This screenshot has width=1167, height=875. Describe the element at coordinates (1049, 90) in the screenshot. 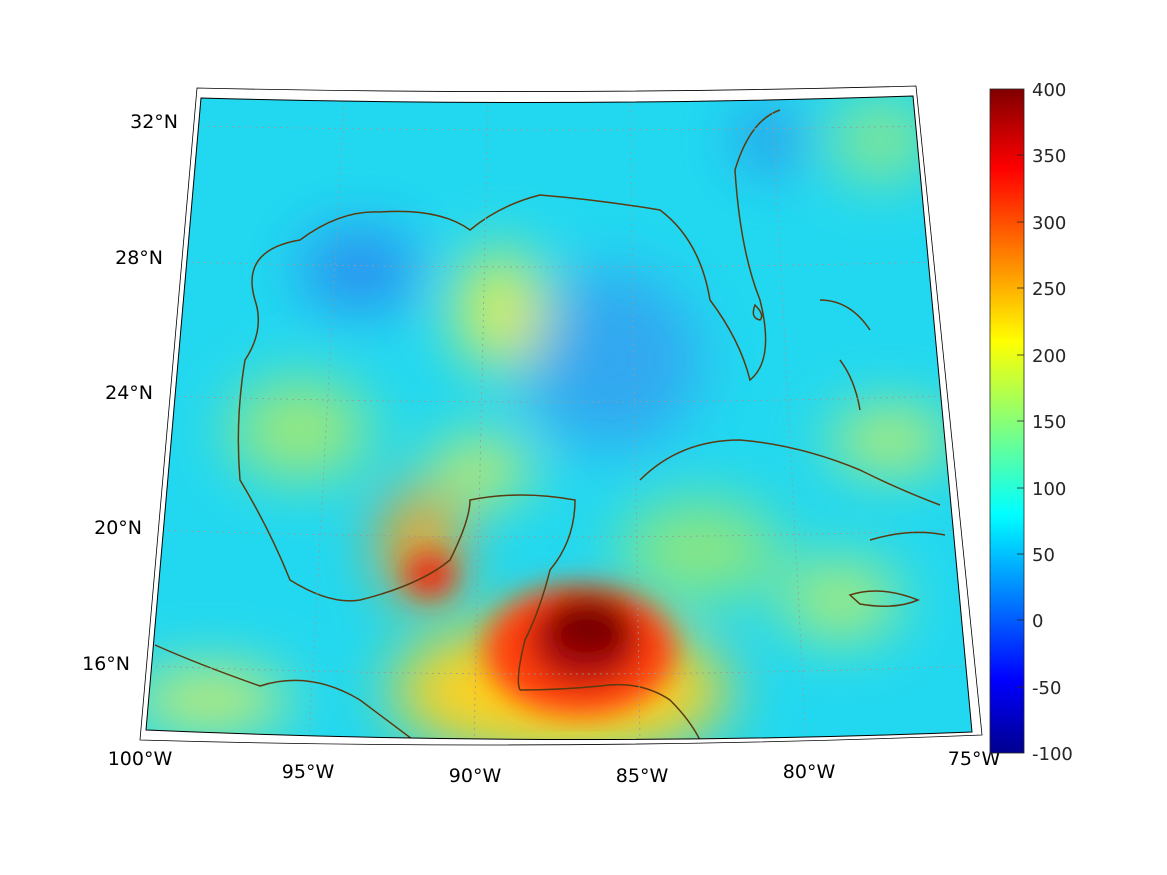

I see `colorbar-tick-400: 400` at that location.